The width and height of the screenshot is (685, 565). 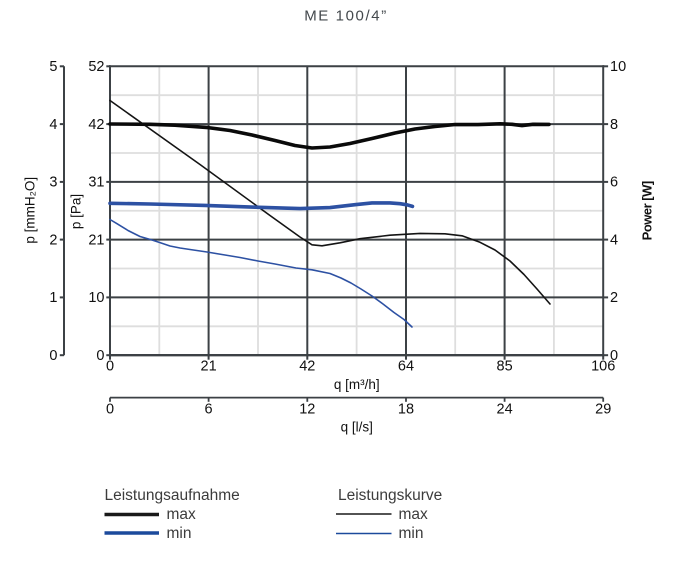 What do you see at coordinates (346, 16) in the screenshot?
I see `svg-text: ME 100/4”` at bounding box center [346, 16].